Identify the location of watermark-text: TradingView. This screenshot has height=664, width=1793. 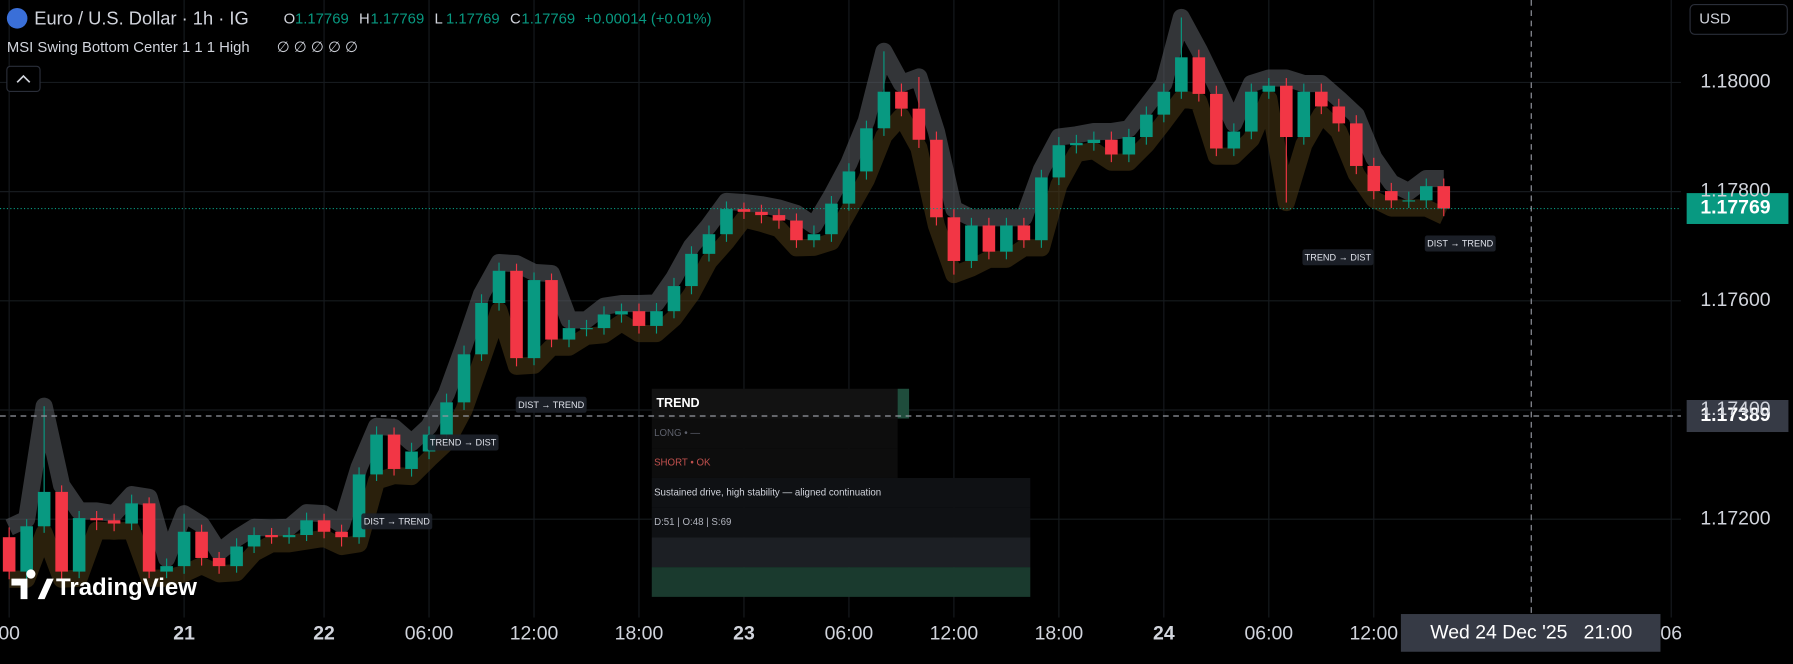
(126, 587).